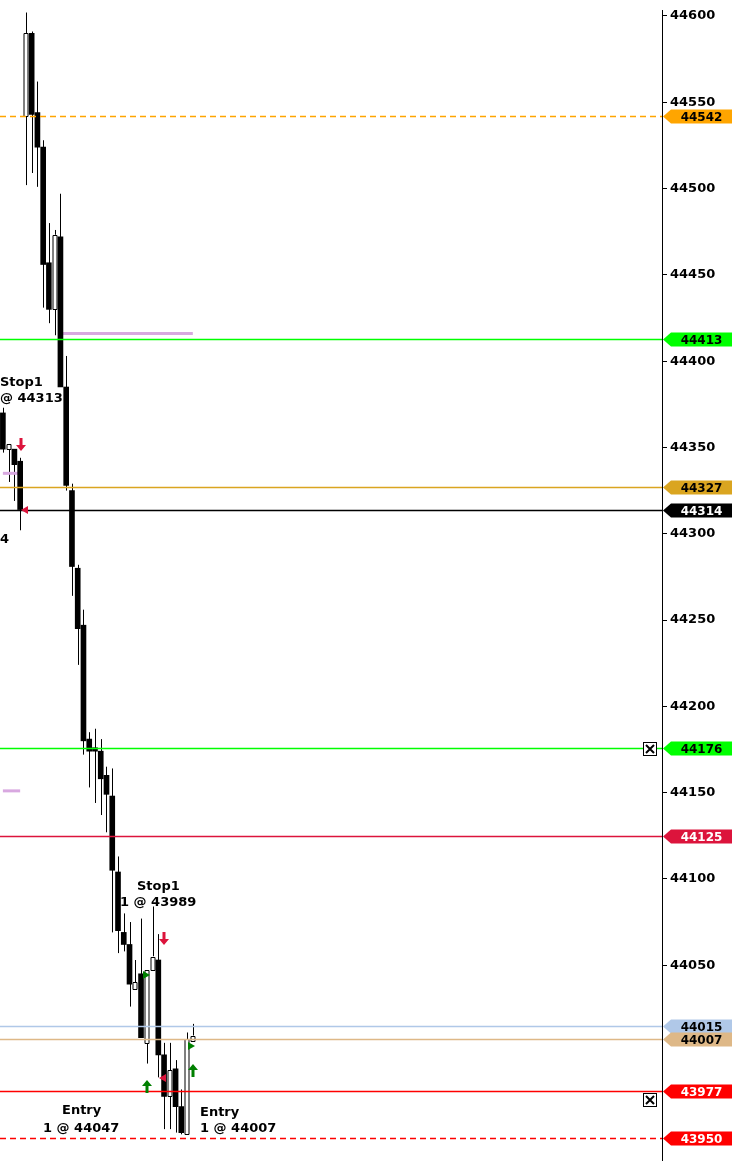  What do you see at coordinates (701, 487) in the screenshot?
I see `ref-line-label: 44327` at bounding box center [701, 487].